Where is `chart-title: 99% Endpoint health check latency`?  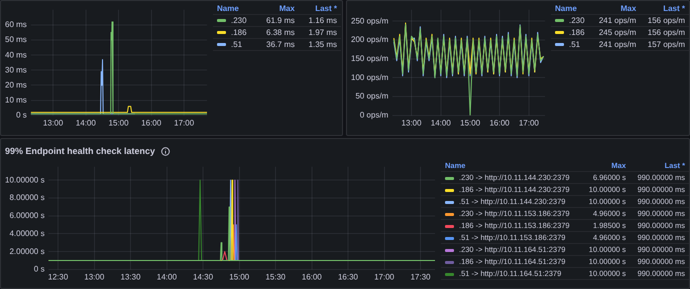 chart-title: 99% Endpoint health check latency is located at coordinates (80, 151).